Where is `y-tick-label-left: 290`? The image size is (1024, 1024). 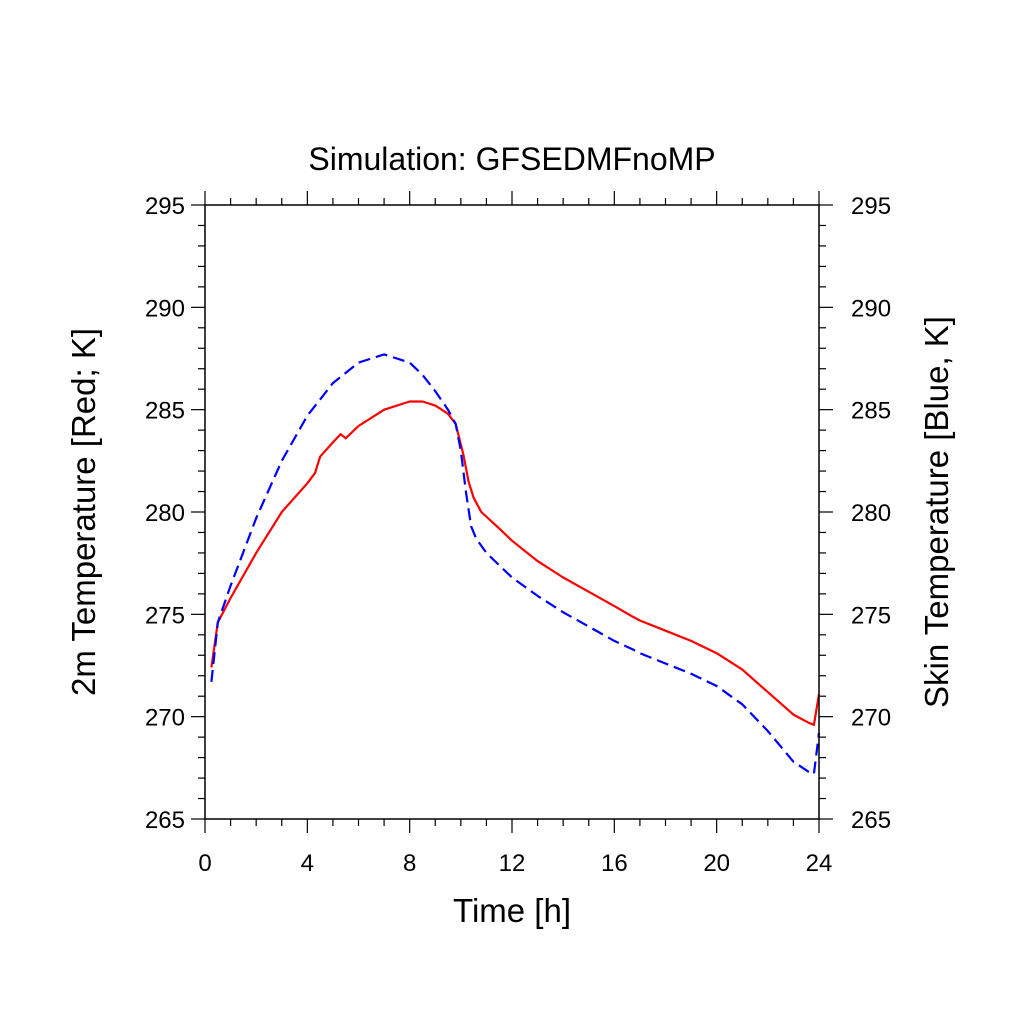
y-tick-label-left: 290 is located at coordinates (165, 308).